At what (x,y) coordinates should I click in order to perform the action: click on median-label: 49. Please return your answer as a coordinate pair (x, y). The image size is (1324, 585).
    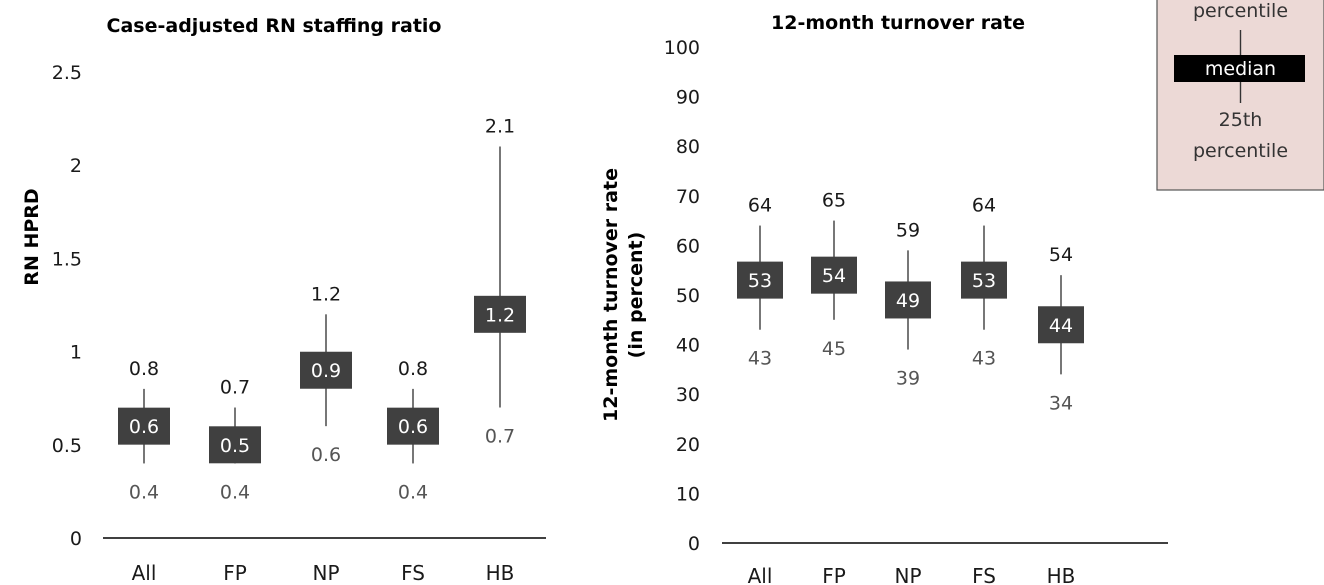
    Looking at the image, I should click on (908, 301).